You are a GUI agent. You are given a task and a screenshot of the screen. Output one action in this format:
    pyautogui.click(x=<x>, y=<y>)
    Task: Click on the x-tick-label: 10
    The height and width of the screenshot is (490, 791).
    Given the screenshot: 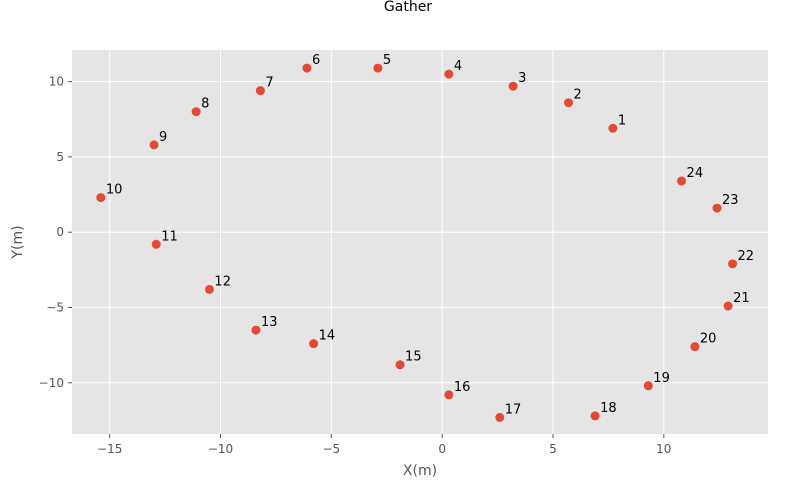 What is the action you would take?
    pyautogui.click(x=663, y=449)
    